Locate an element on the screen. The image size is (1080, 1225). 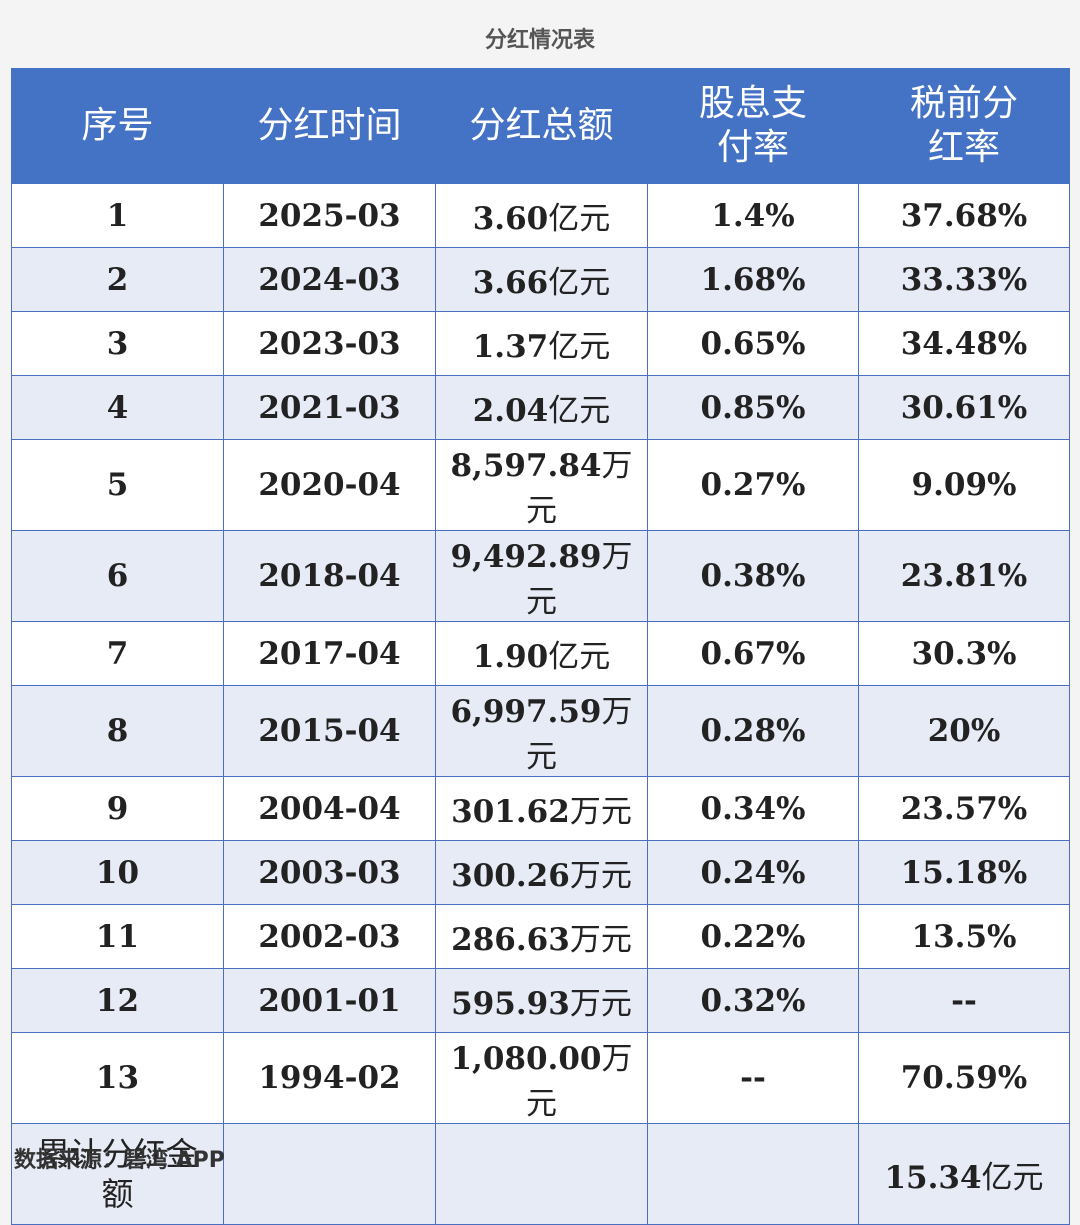
cell-amount: 300.26万元 is located at coordinates (541, 872).